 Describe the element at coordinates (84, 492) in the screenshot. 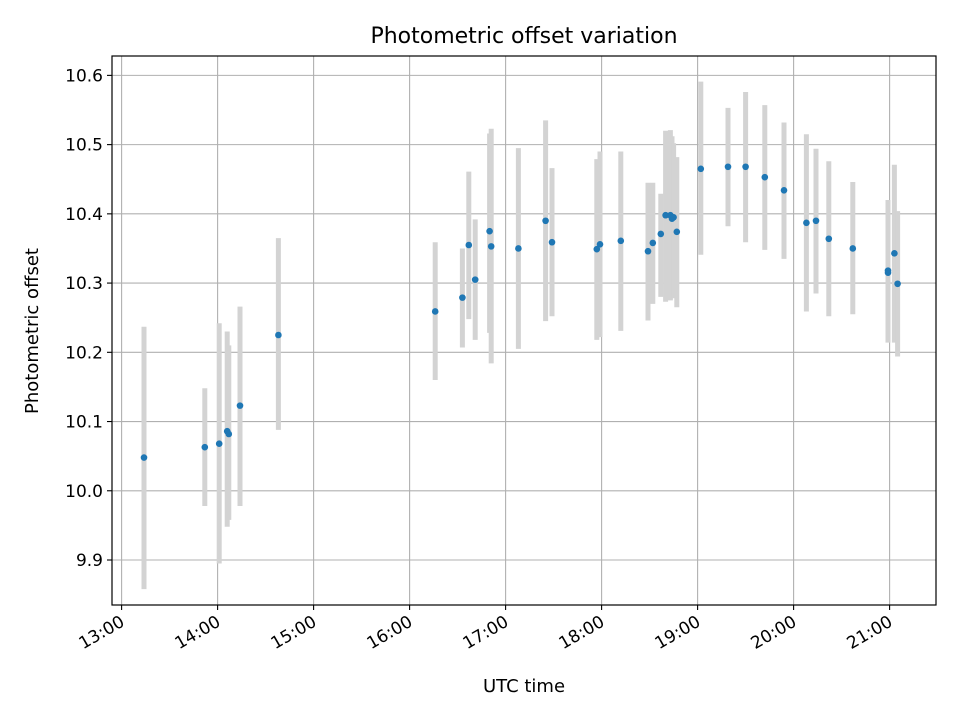

I see `y-tick-label: 10.0` at that location.